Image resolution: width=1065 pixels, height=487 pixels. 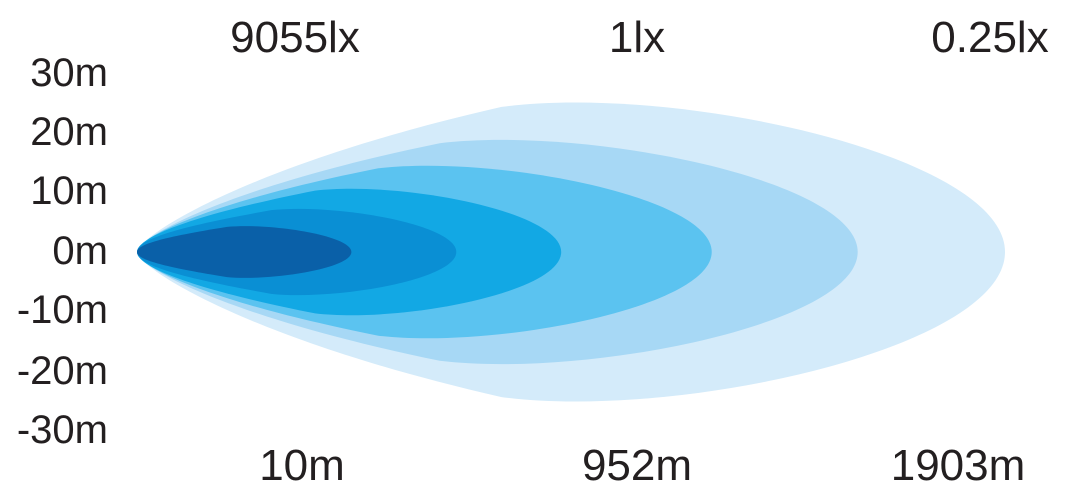 What do you see at coordinates (69, 73) in the screenshot?
I see `y-tick-label: 30m` at bounding box center [69, 73].